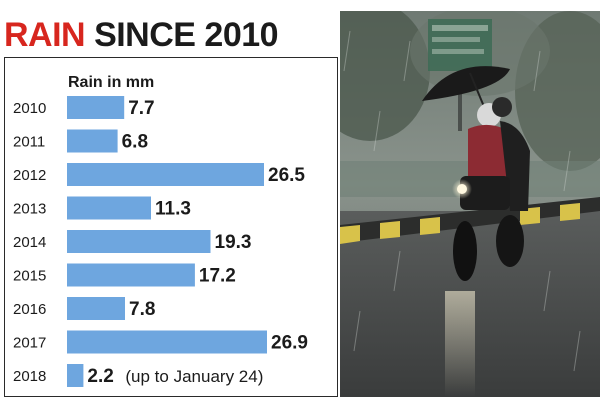  What do you see at coordinates (300, 5) in the screenshot?
I see `top-rule` at bounding box center [300, 5].